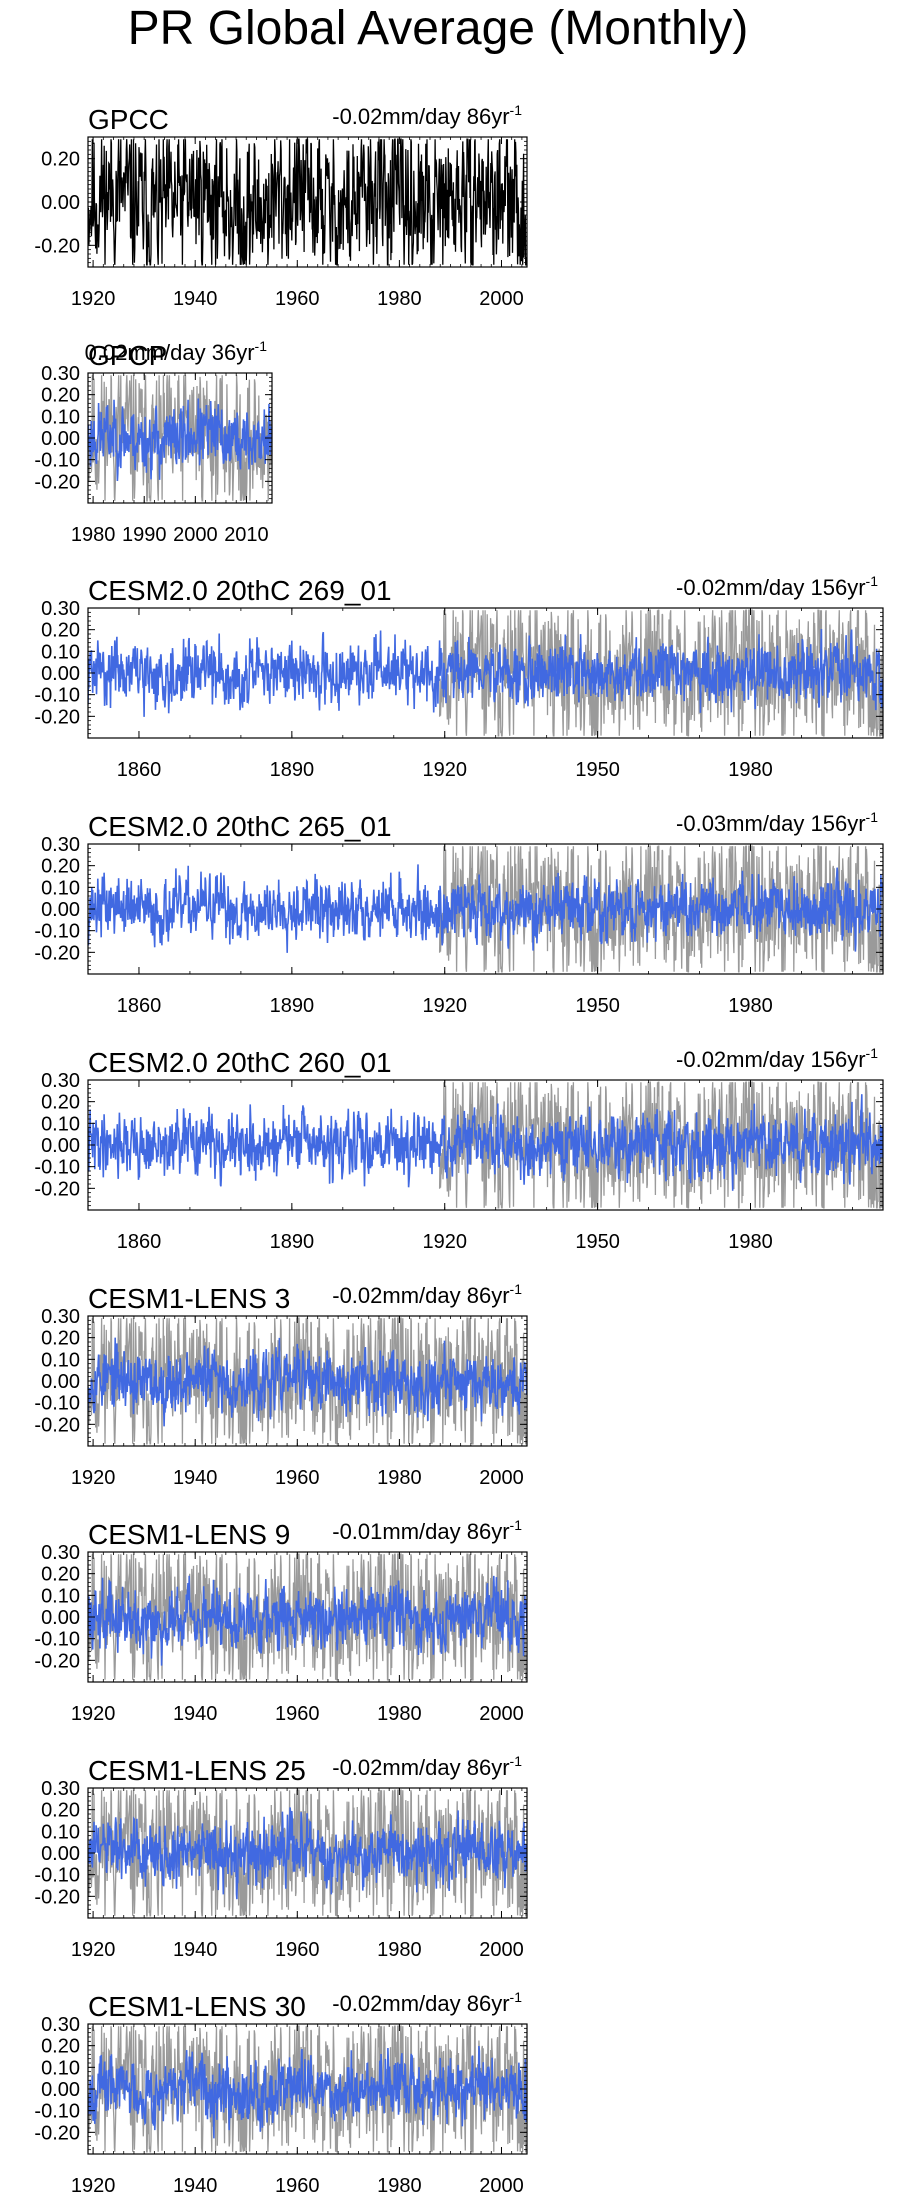 This screenshot has height=2207, width=905. Describe the element at coordinates (189, 1298) in the screenshot. I see `panel-title: CESM1-LENS 3` at that location.